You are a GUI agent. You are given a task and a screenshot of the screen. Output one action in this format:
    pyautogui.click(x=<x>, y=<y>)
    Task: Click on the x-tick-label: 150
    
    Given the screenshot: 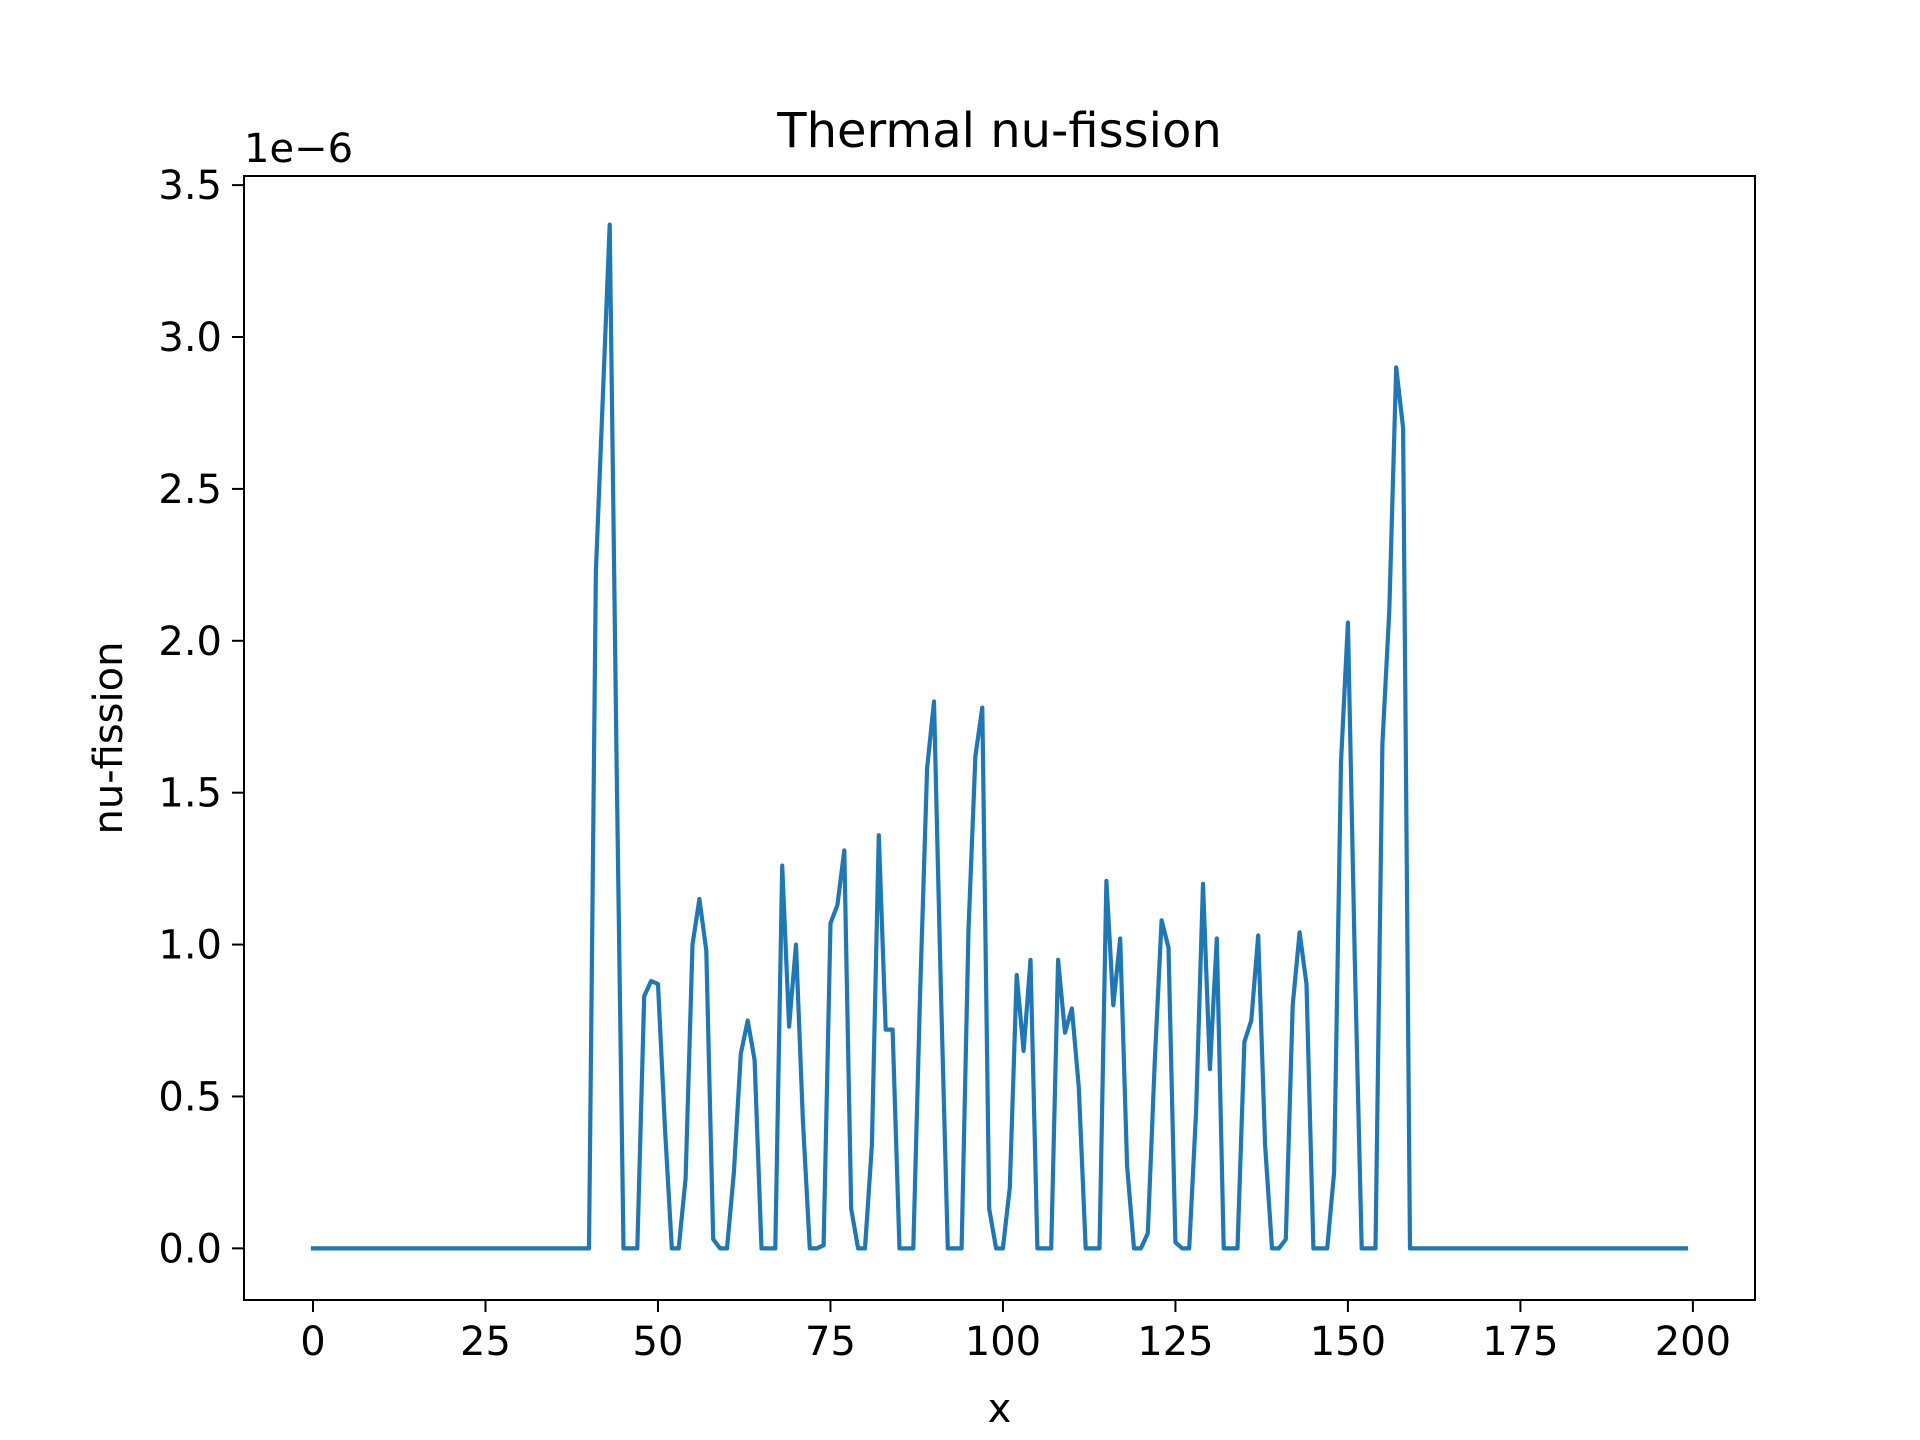 What is the action you would take?
    pyautogui.click(x=1348, y=1342)
    